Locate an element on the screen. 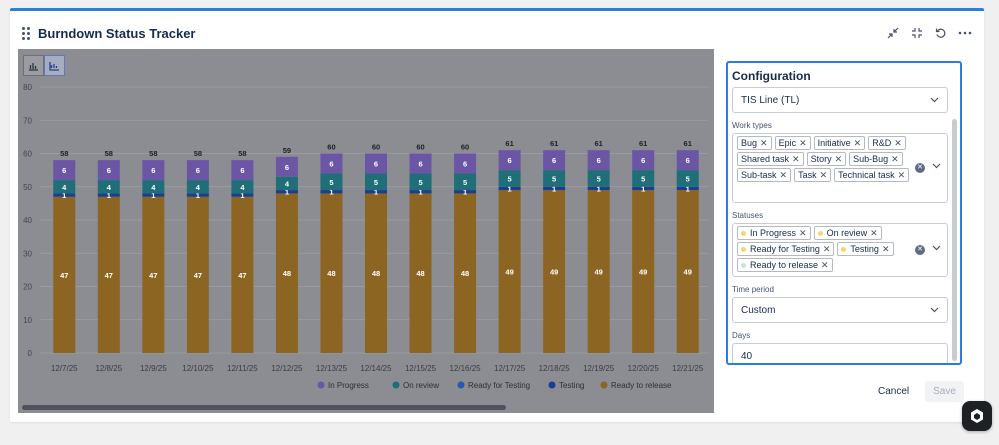 This screenshot has width=999, height=445. status-chip: On review ✕ is located at coordinates (847, 233).